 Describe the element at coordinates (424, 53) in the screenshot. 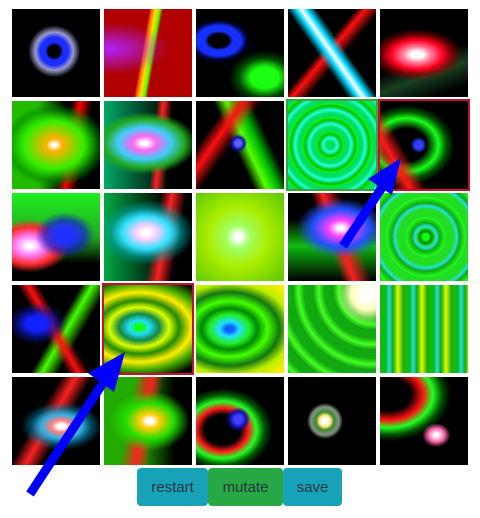

I see `image-tile-r1c5` at that location.